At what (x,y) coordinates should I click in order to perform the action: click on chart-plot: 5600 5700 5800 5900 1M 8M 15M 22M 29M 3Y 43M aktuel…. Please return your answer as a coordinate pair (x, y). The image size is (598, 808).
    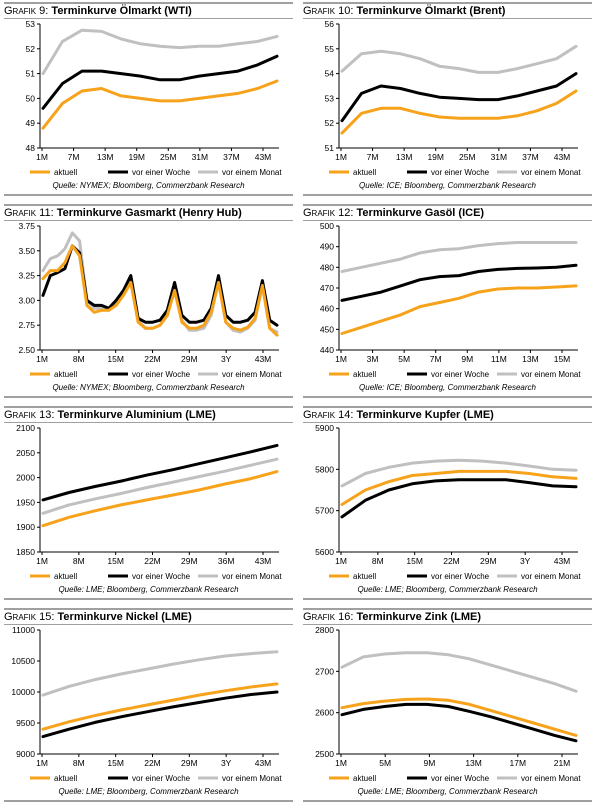
    Looking at the image, I should click on (448, 502).